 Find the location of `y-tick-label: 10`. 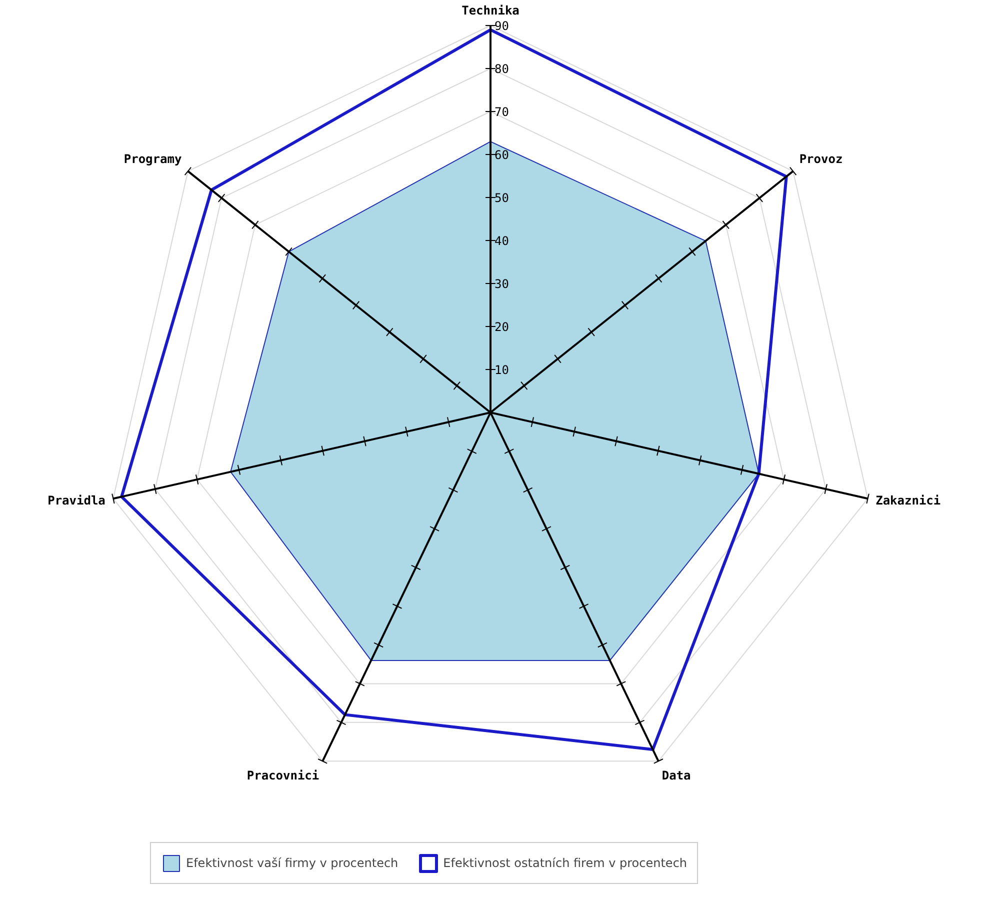

y-tick-label: 10 is located at coordinates (501, 370).